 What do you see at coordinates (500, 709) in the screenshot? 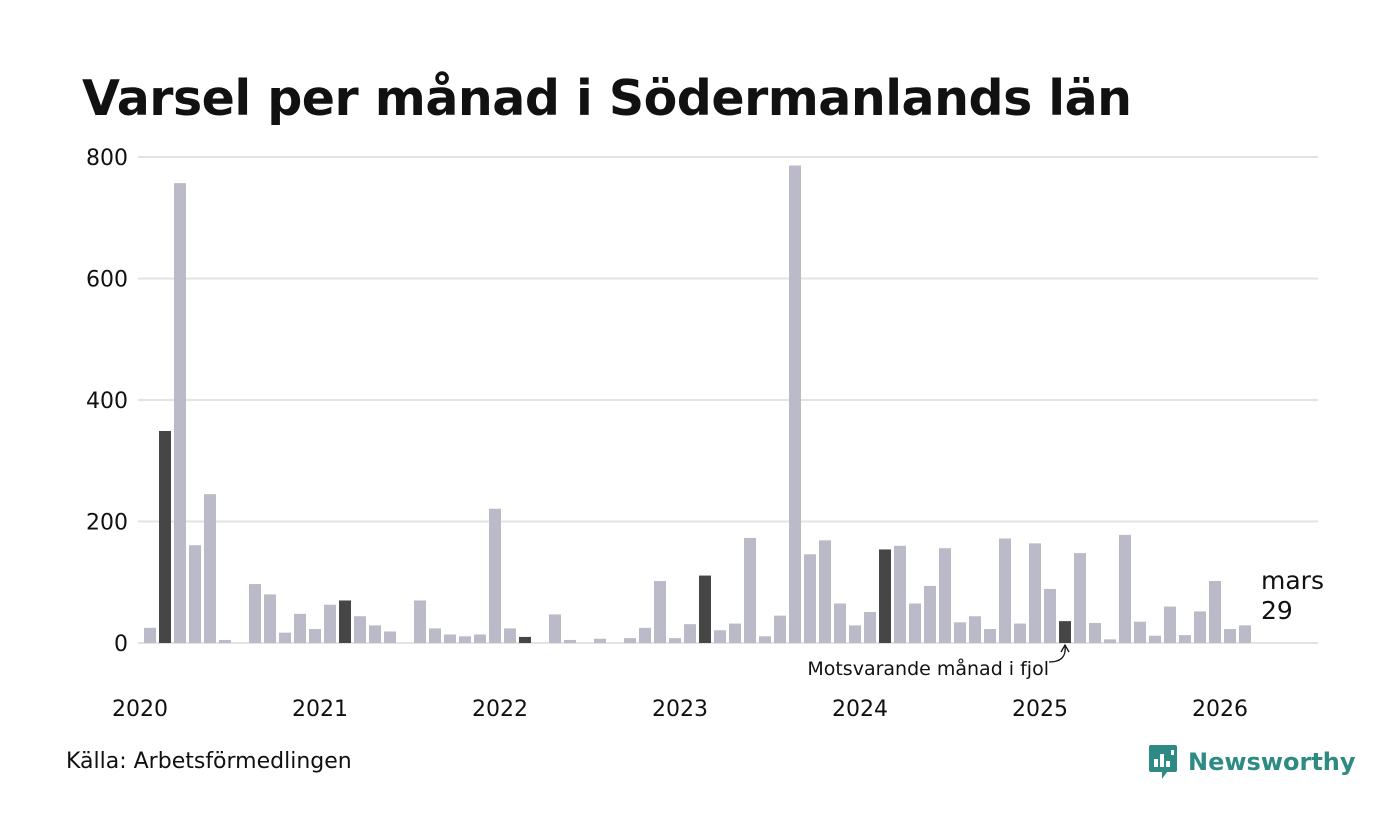
I see `x-tick-label: 2022` at bounding box center [500, 709].